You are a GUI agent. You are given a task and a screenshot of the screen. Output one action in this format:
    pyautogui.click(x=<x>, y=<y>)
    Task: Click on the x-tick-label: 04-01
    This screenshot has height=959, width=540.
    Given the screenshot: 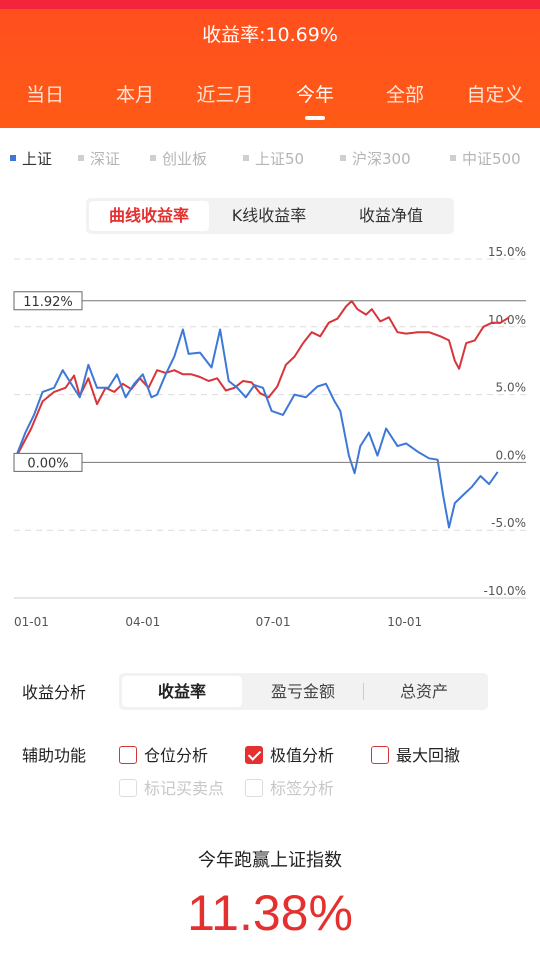 What is the action you would take?
    pyautogui.click(x=142, y=622)
    